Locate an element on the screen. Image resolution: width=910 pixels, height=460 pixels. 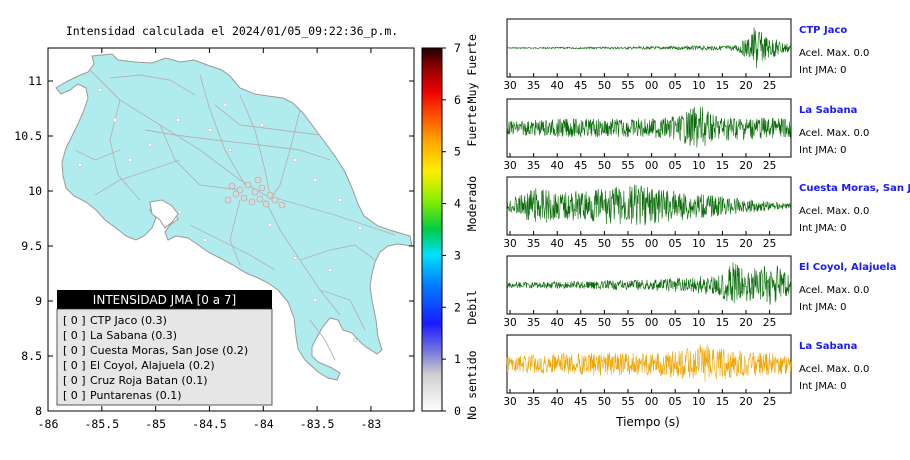
map-y-tick-label: 8.5 is located at coordinates (31, 356).